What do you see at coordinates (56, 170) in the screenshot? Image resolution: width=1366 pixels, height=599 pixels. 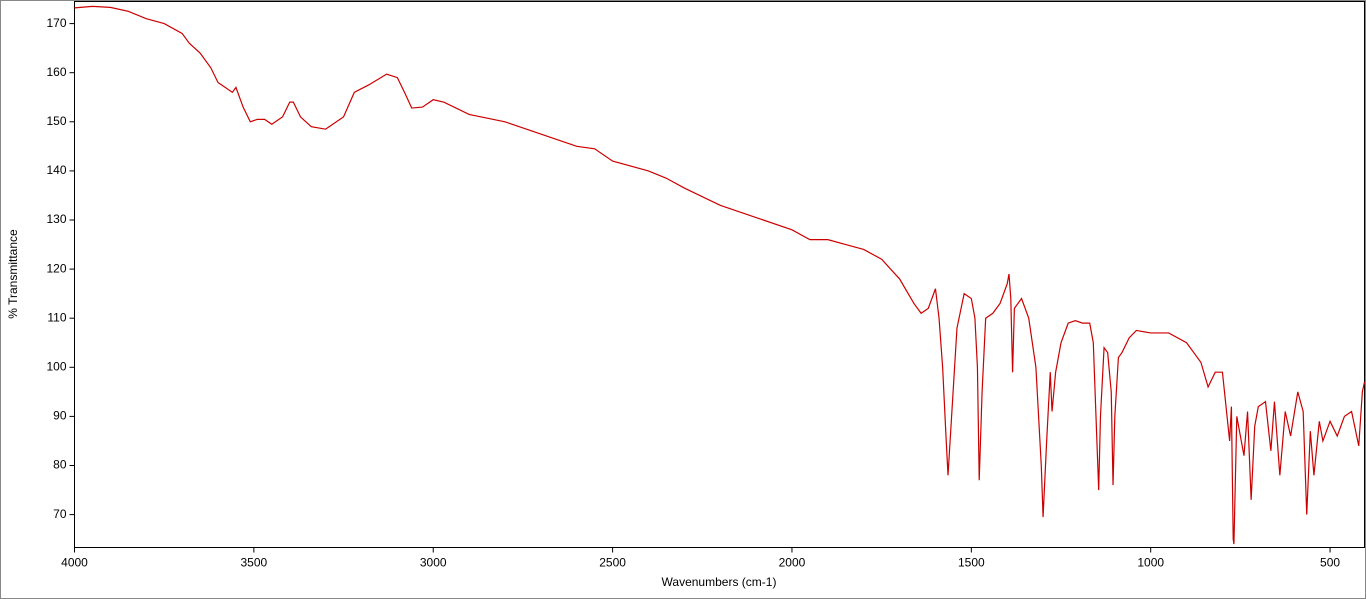 I see `y-tick-label: 140` at bounding box center [56, 170].